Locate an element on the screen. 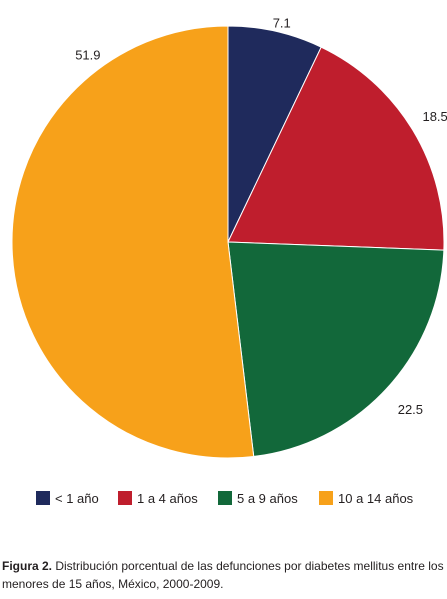  legend-item-5-9: 5 a 9 años is located at coordinates (258, 498).